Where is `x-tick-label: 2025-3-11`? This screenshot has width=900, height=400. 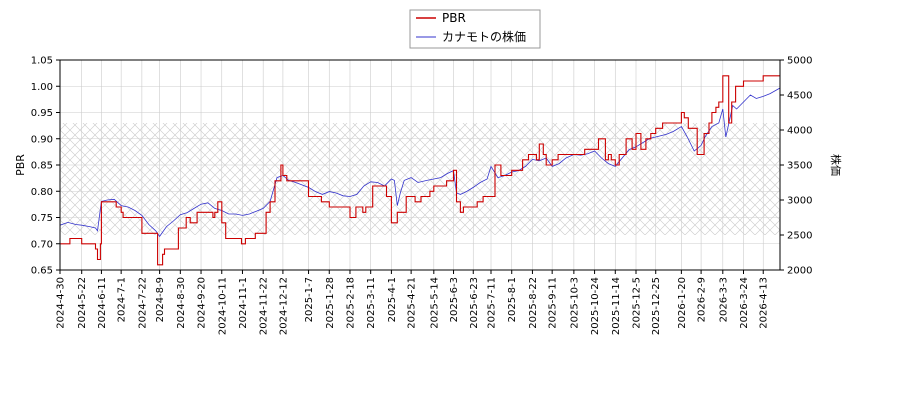 x-tick-label: 2025-3-11 is located at coordinates (371, 303).